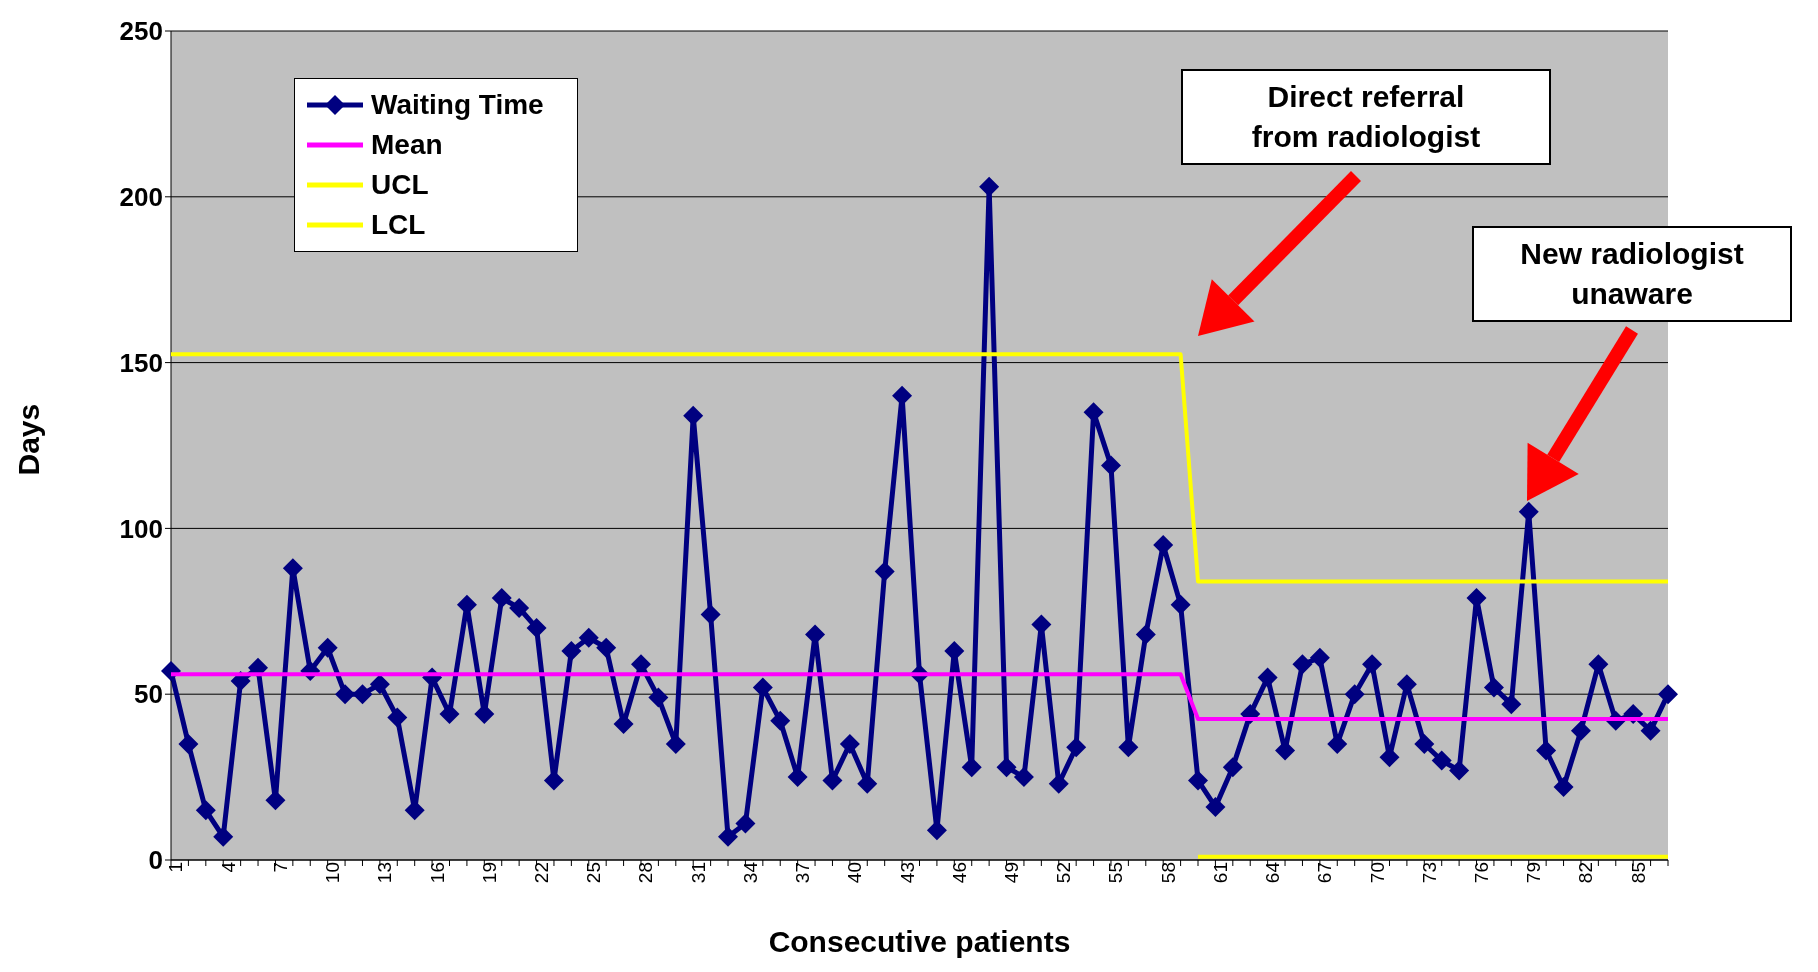 This screenshot has width=1818, height=972. I want to click on x-tick-label: 37, so click(803, 873).